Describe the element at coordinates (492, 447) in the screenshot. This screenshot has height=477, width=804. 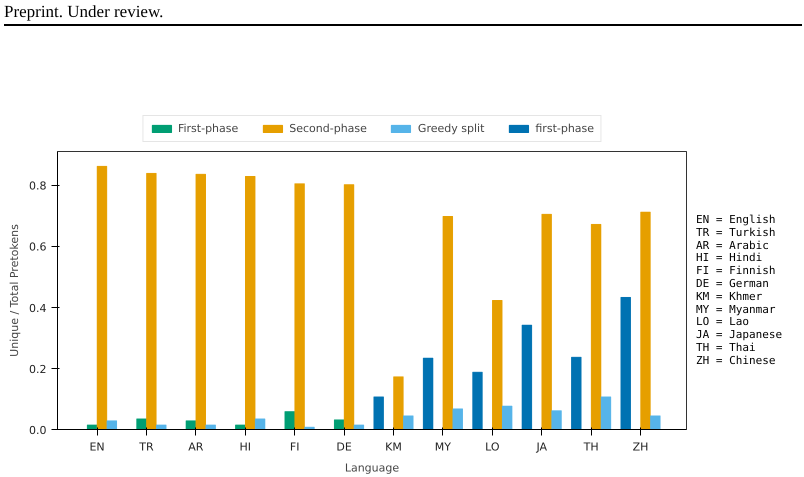
I see `x-tick-label: LO` at that location.